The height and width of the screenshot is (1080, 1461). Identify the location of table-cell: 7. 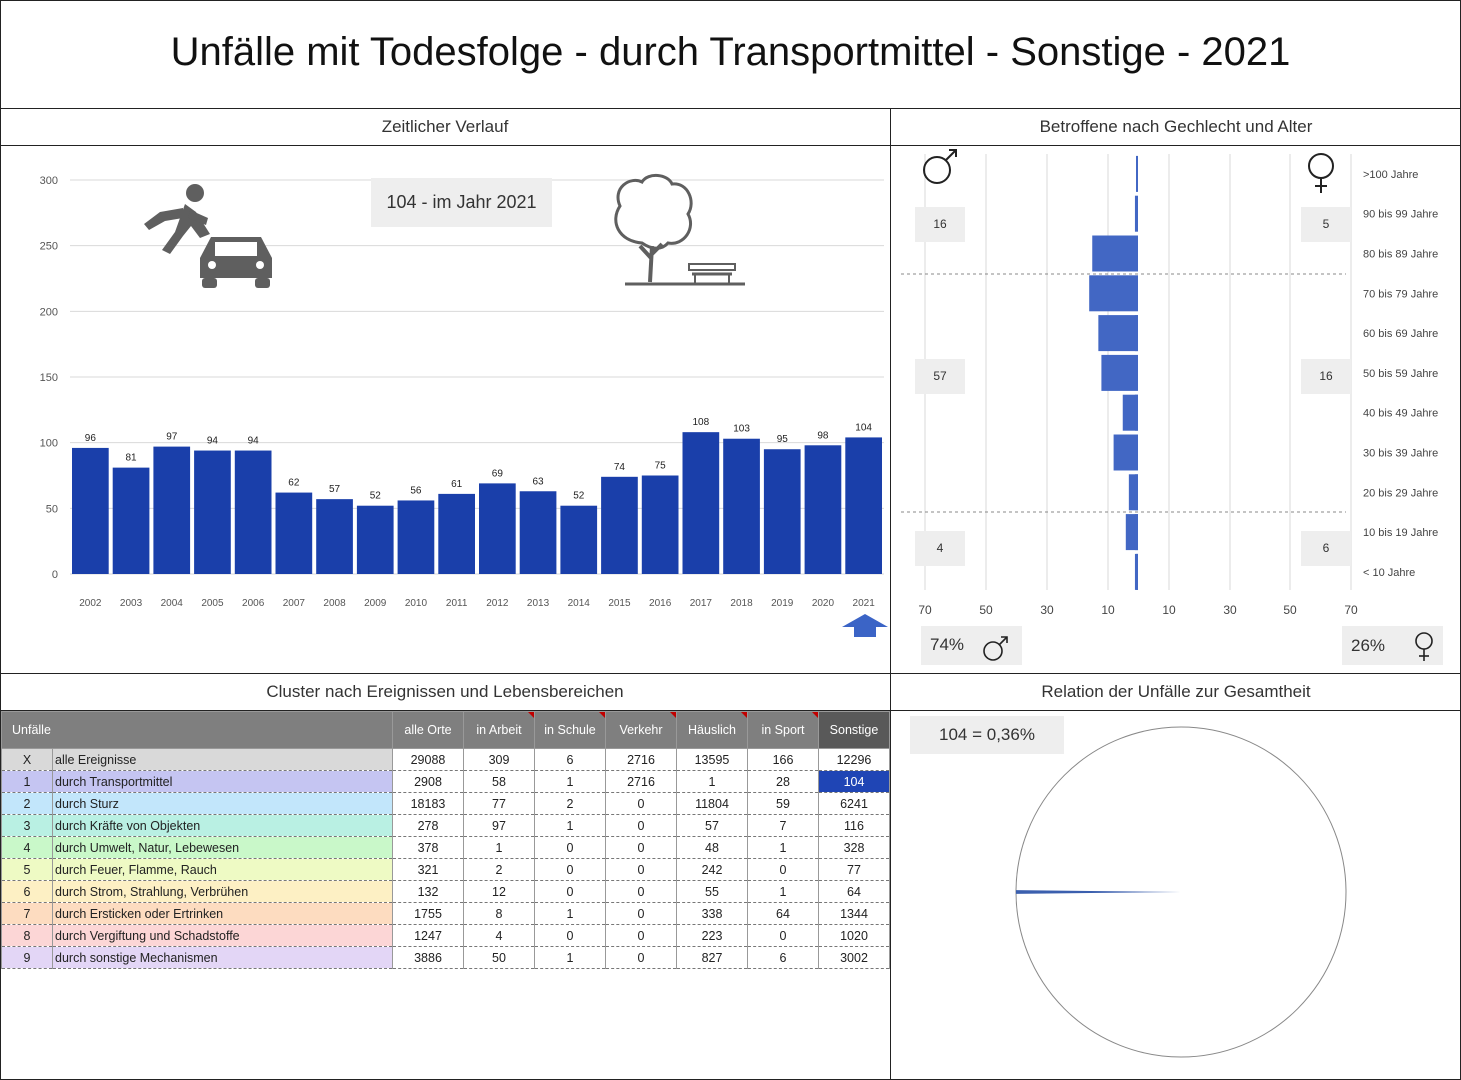
(783, 825).